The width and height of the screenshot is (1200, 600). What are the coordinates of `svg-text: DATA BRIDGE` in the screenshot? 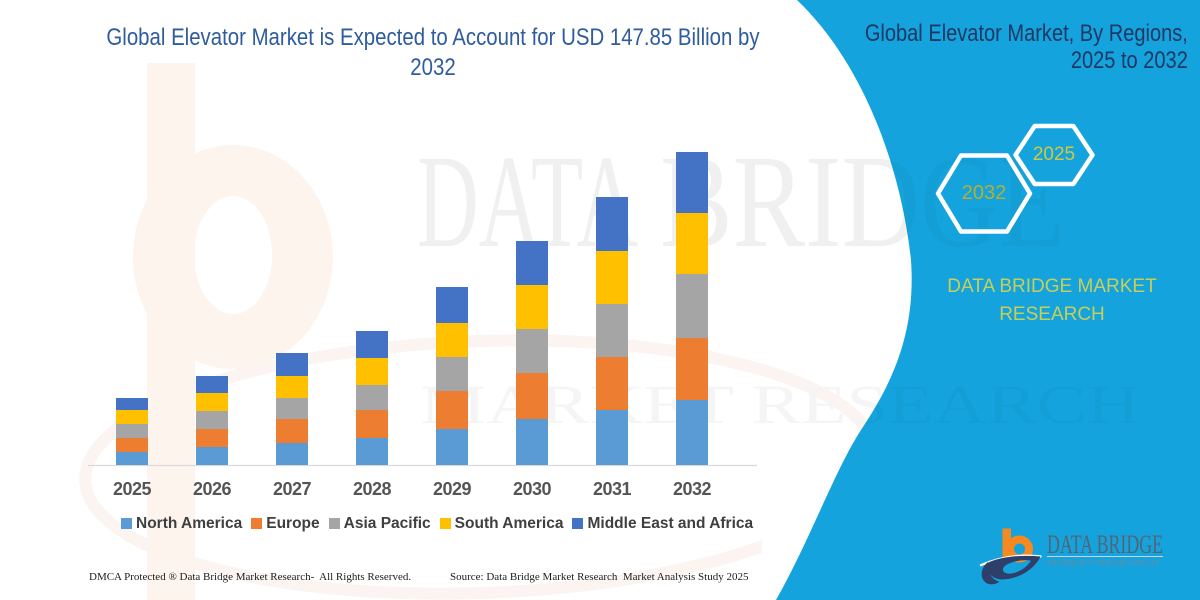 It's located at (1105, 544).